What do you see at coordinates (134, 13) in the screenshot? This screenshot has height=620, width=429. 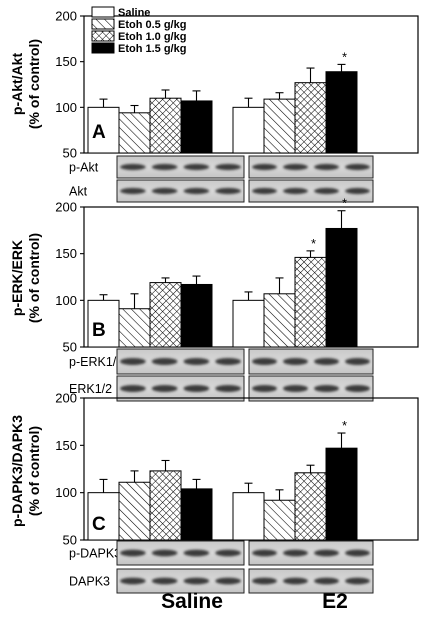 I see `legend-label: Saline` at bounding box center [134, 13].